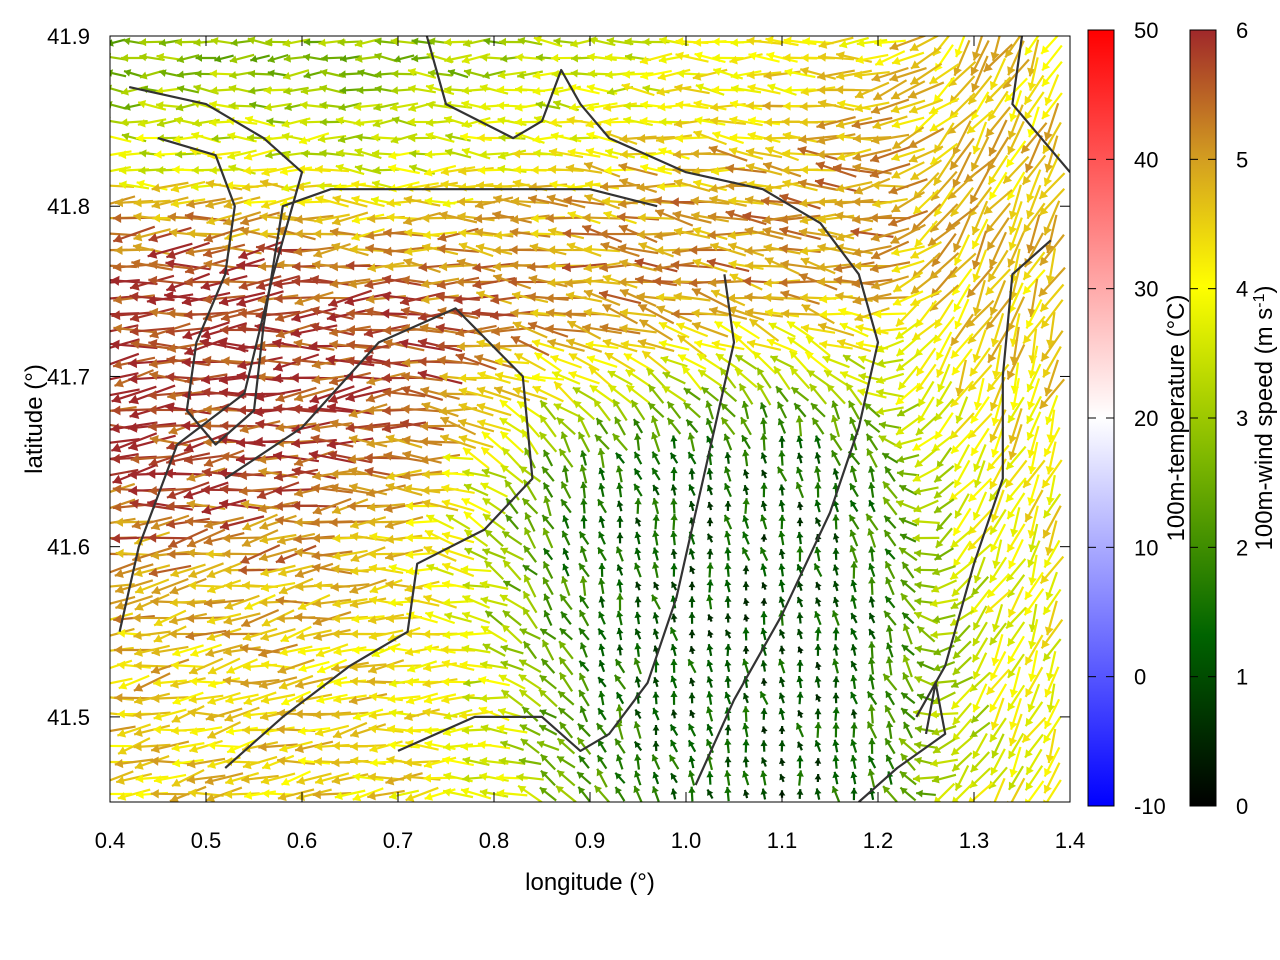 This screenshot has height=960, width=1280. What do you see at coordinates (1138, 418) in the screenshot?
I see `temperature-colorbar: -10 0 10 20 30 40 50 100m-temperature (°C)` at bounding box center [1138, 418].